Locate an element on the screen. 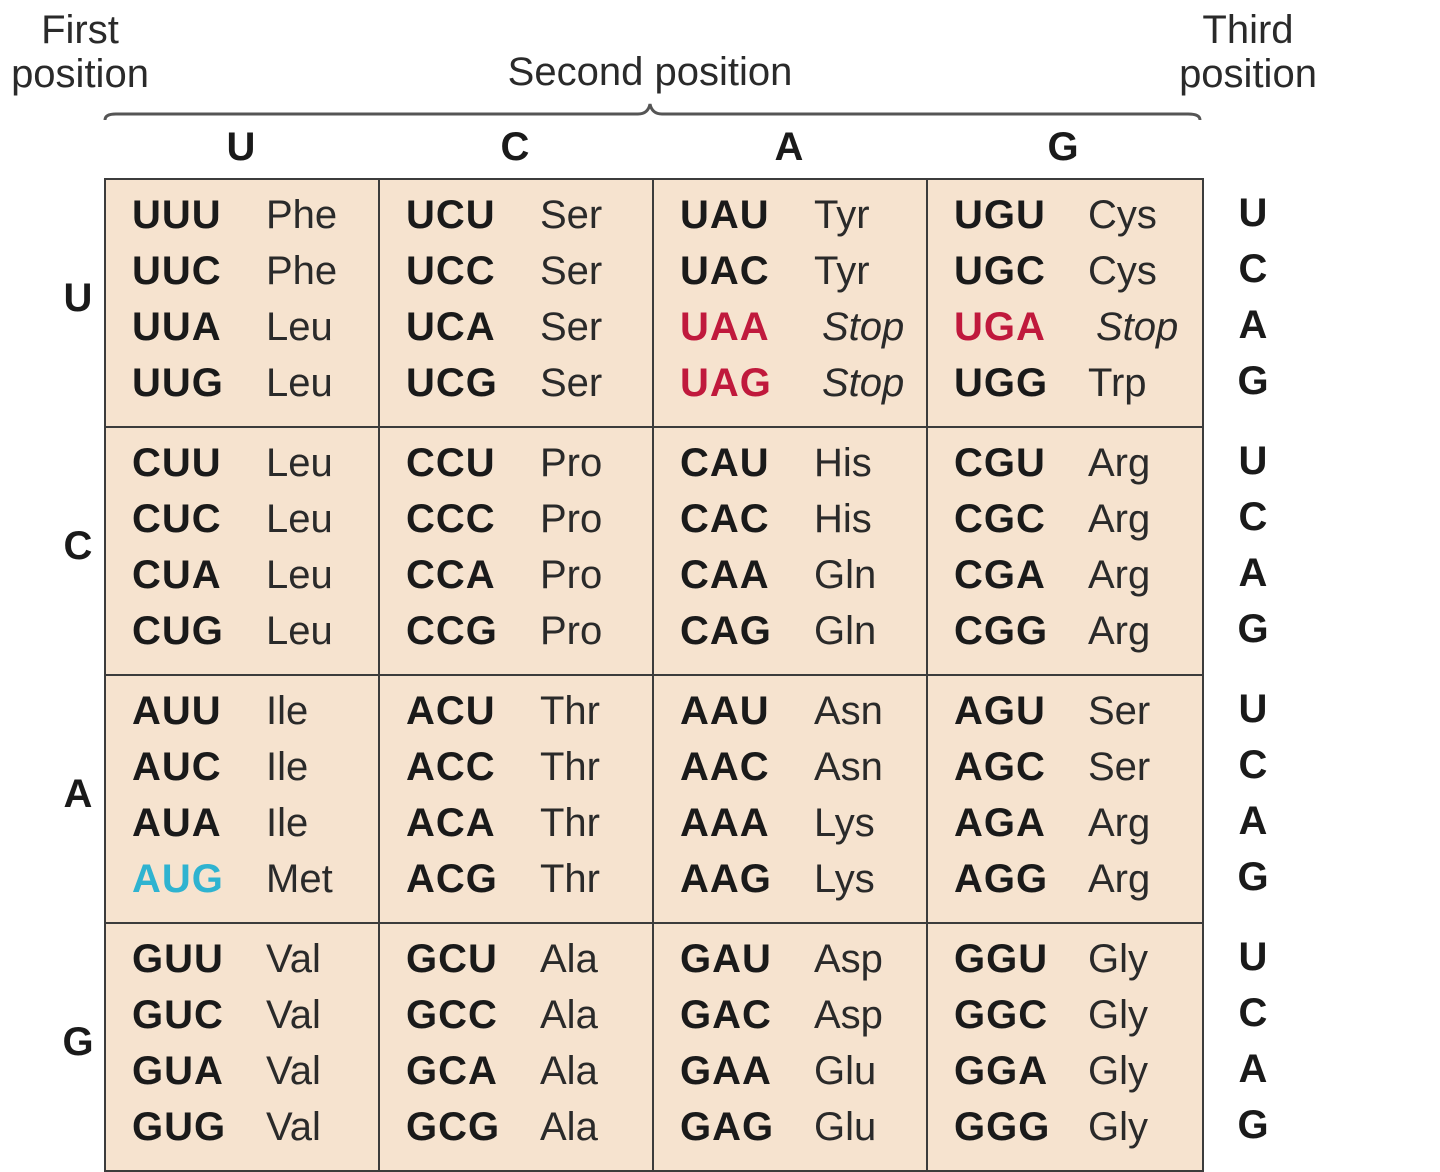 Image resolution: width=1440 pixels, height=1172 pixels. first-base-a: A is located at coordinates (78, 794).